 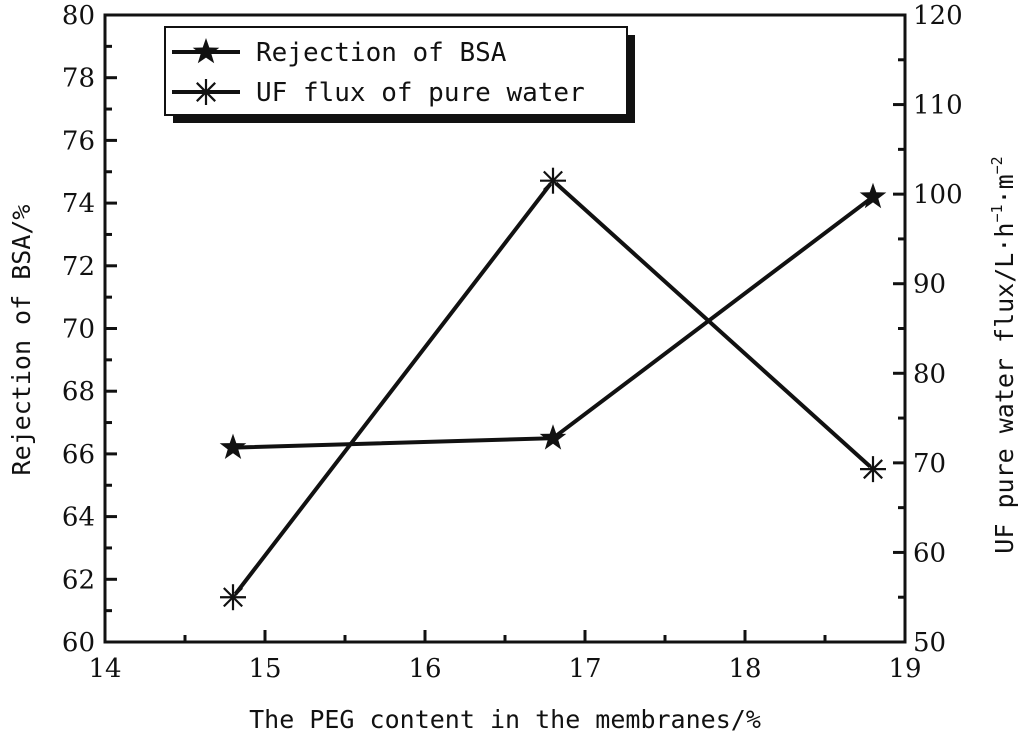 What do you see at coordinates (584, 669) in the screenshot?
I see `x-tick-label: 17` at bounding box center [584, 669].